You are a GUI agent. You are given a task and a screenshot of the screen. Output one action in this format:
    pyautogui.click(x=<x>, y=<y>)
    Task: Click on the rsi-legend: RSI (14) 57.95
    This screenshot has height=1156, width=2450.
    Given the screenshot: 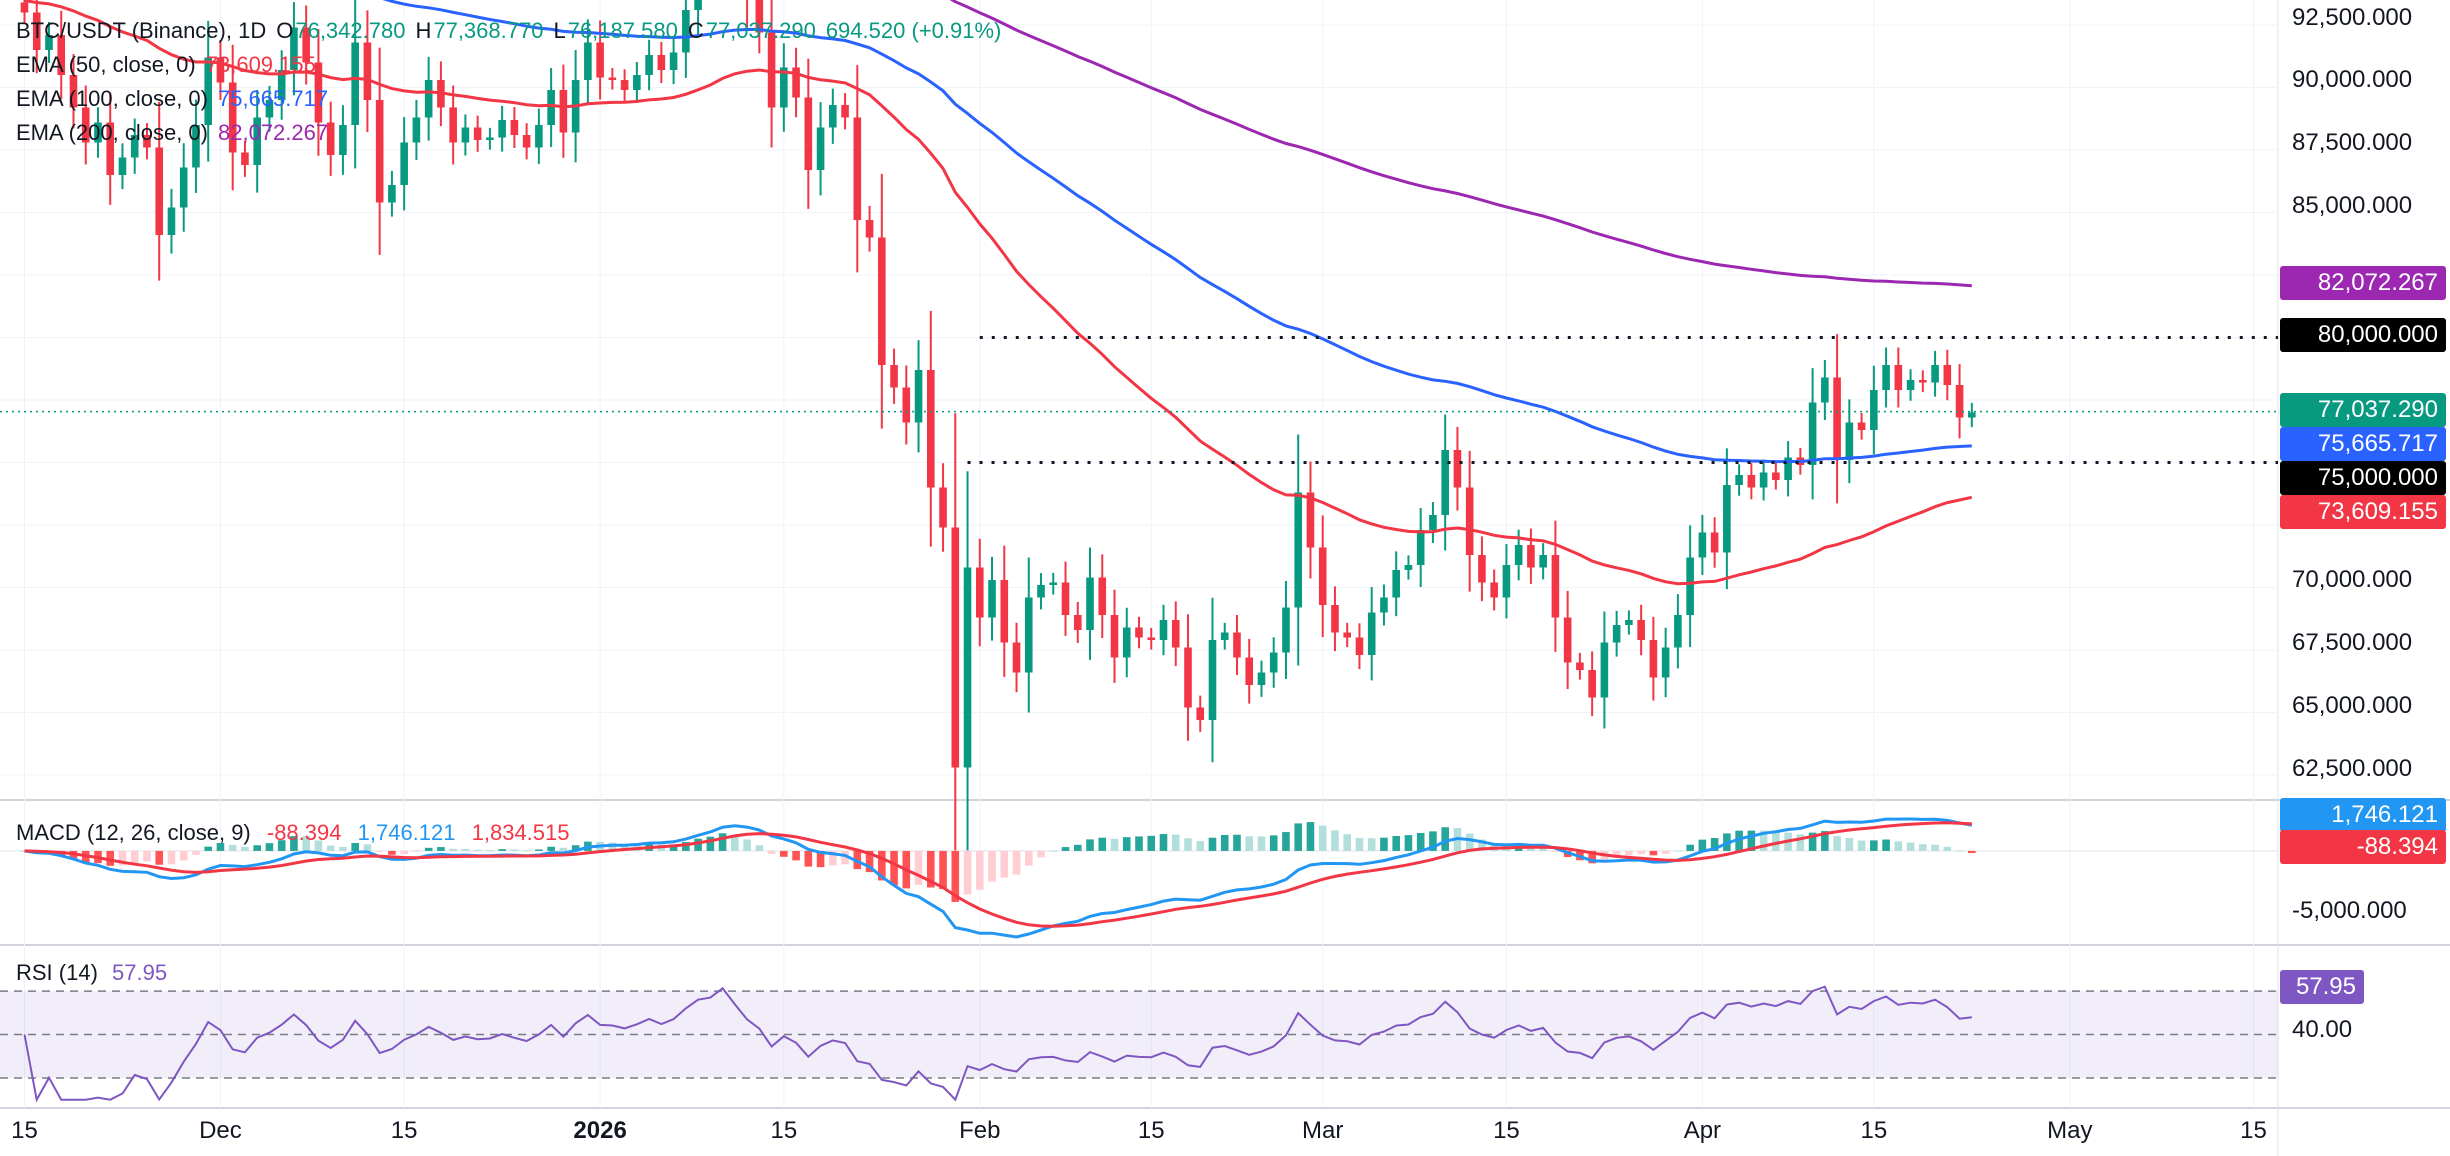 What is the action you would take?
    pyautogui.click(x=91, y=973)
    